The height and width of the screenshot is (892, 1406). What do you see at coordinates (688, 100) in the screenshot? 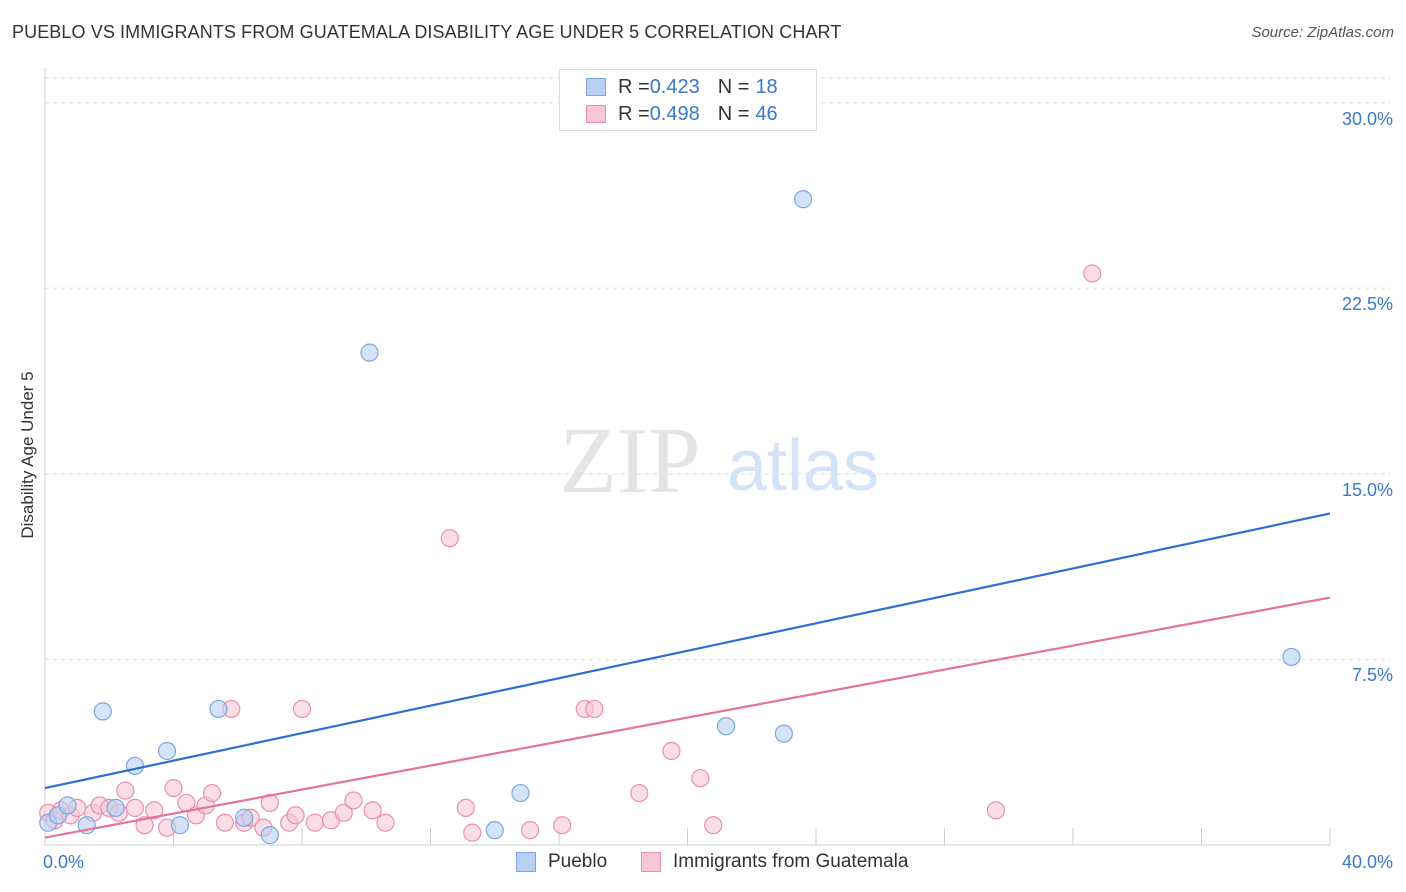
I see `stats-legend: R = 0.423 N = 18 R = 0.498 N = 46` at bounding box center [688, 100].